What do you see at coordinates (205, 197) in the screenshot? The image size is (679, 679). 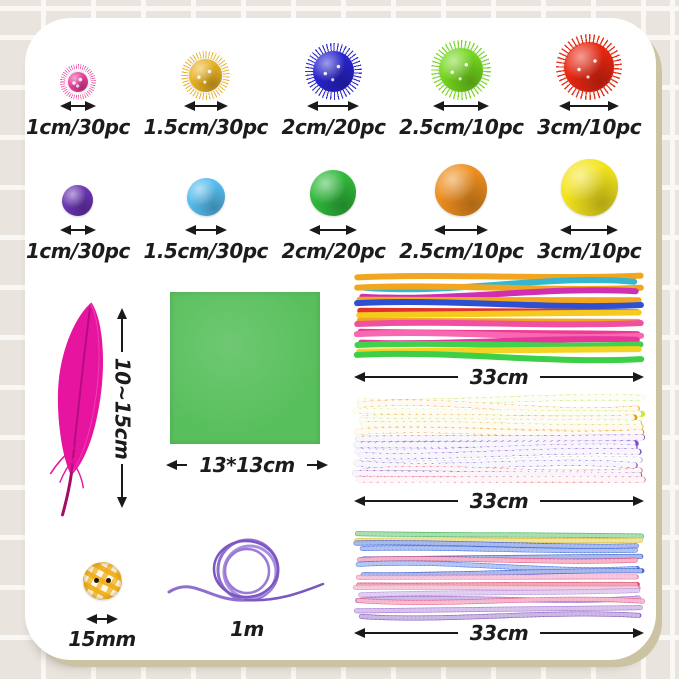 I see `pom-lightblue` at bounding box center [205, 197].